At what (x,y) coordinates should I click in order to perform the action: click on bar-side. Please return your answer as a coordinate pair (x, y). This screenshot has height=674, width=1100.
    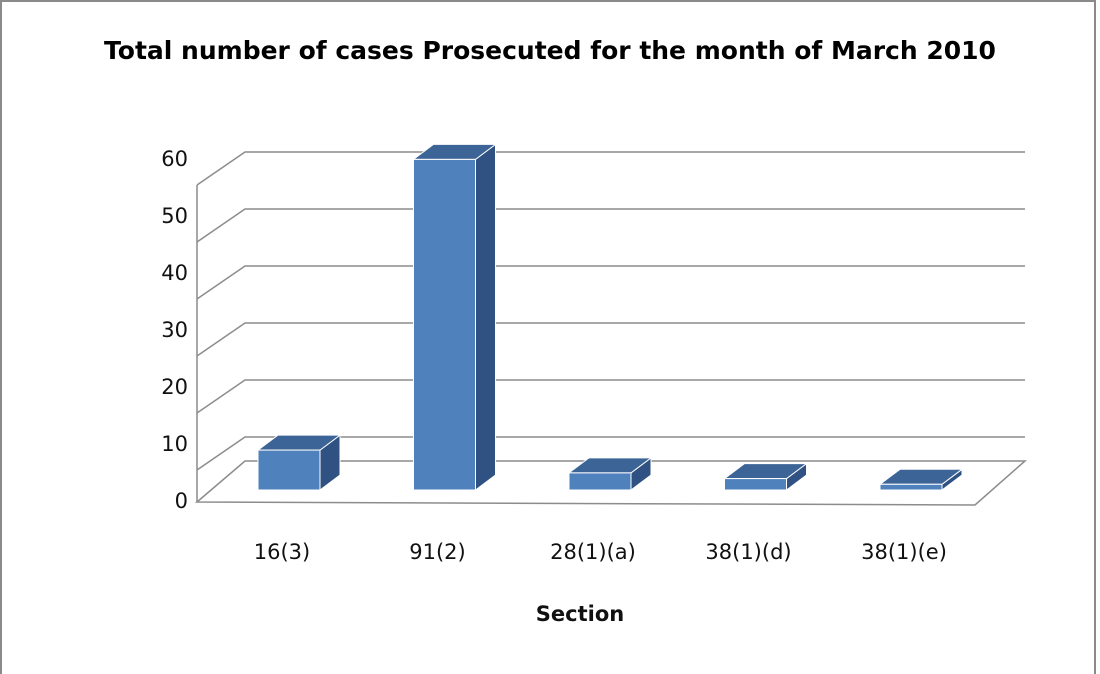
    Looking at the image, I should click on (485, 317).